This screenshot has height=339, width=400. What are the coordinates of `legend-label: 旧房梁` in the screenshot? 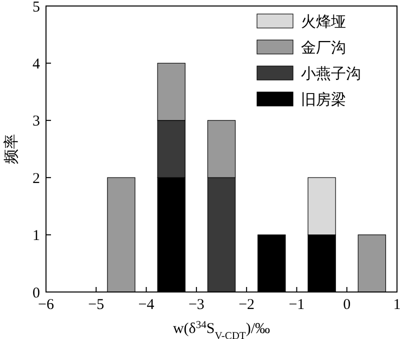 It's located at (323, 99).